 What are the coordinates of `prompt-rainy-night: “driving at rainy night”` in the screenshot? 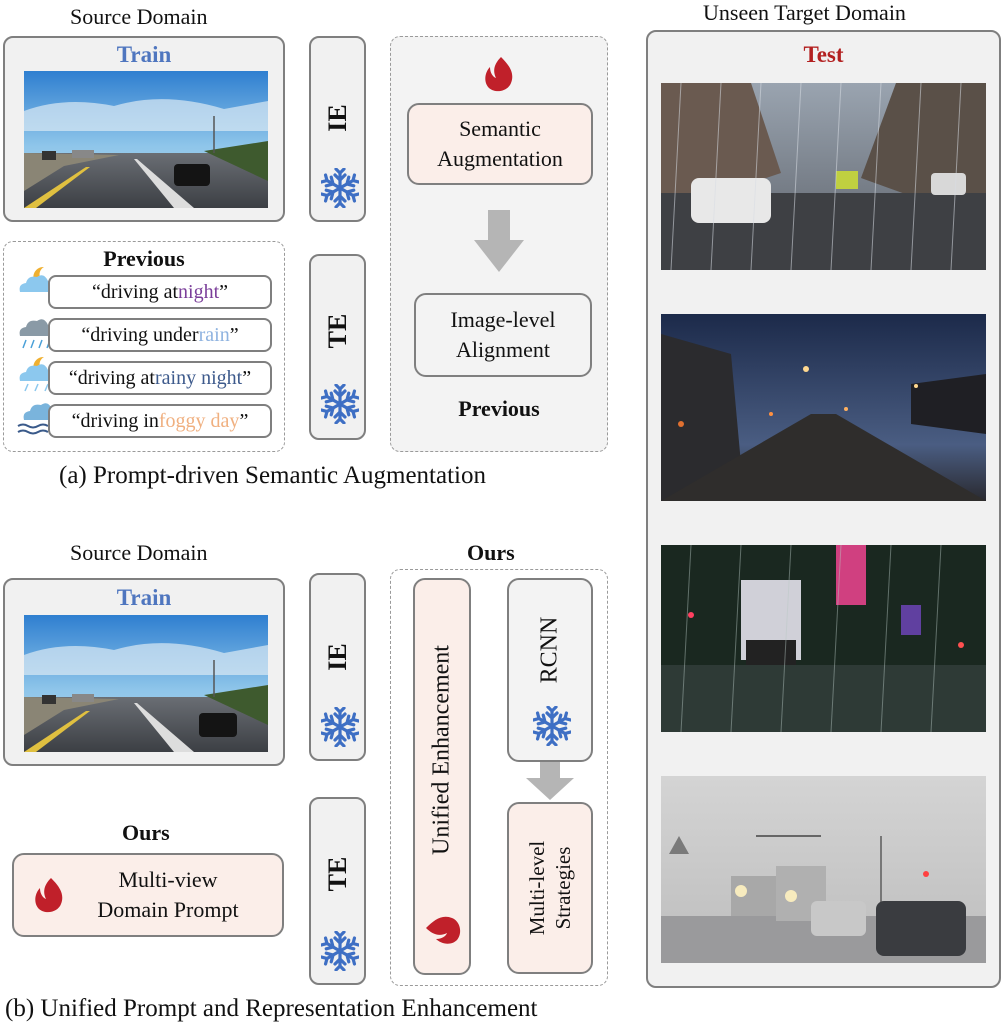 It's located at (160, 378).